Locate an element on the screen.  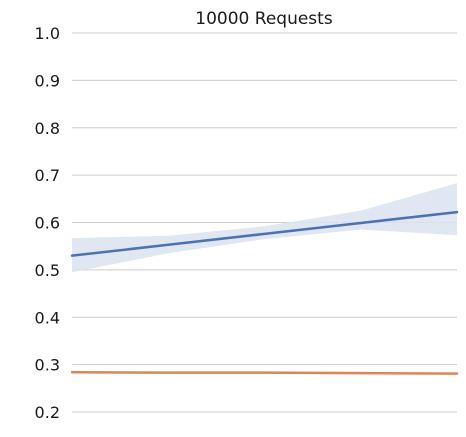
y-tick-label: 0.4 is located at coordinates (47, 317).